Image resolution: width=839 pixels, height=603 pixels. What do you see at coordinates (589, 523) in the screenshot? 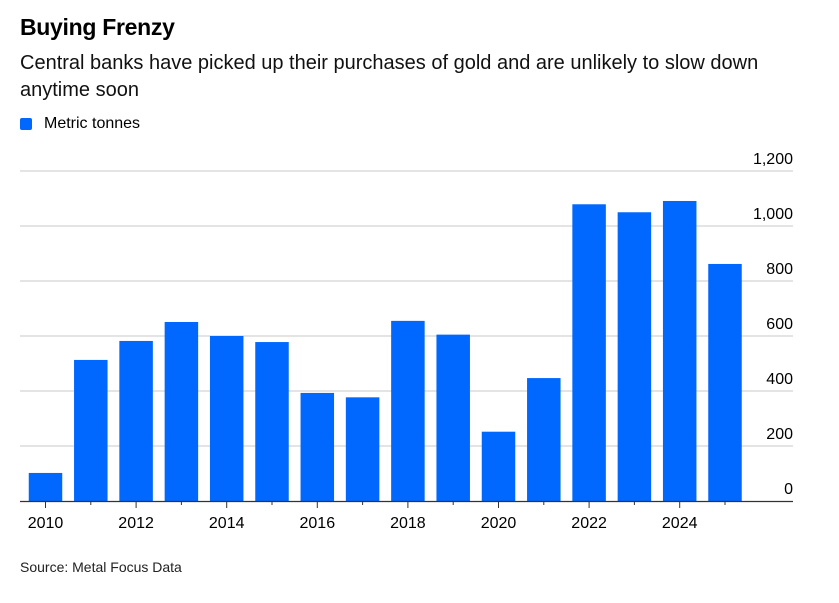
I see `x-tick-label: 2022` at bounding box center [589, 523].